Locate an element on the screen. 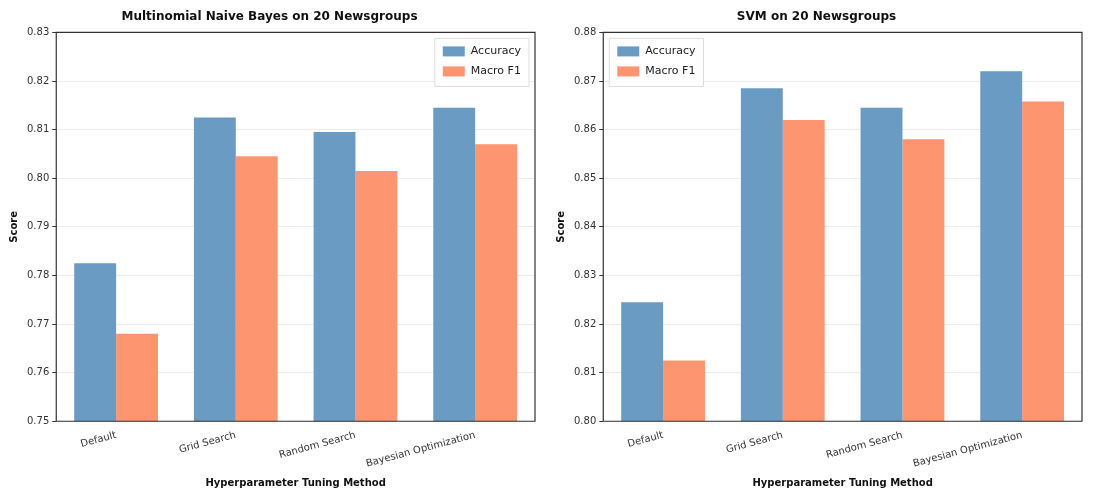  y-tick-label: 0.84 is located at coordinates (585, 226).